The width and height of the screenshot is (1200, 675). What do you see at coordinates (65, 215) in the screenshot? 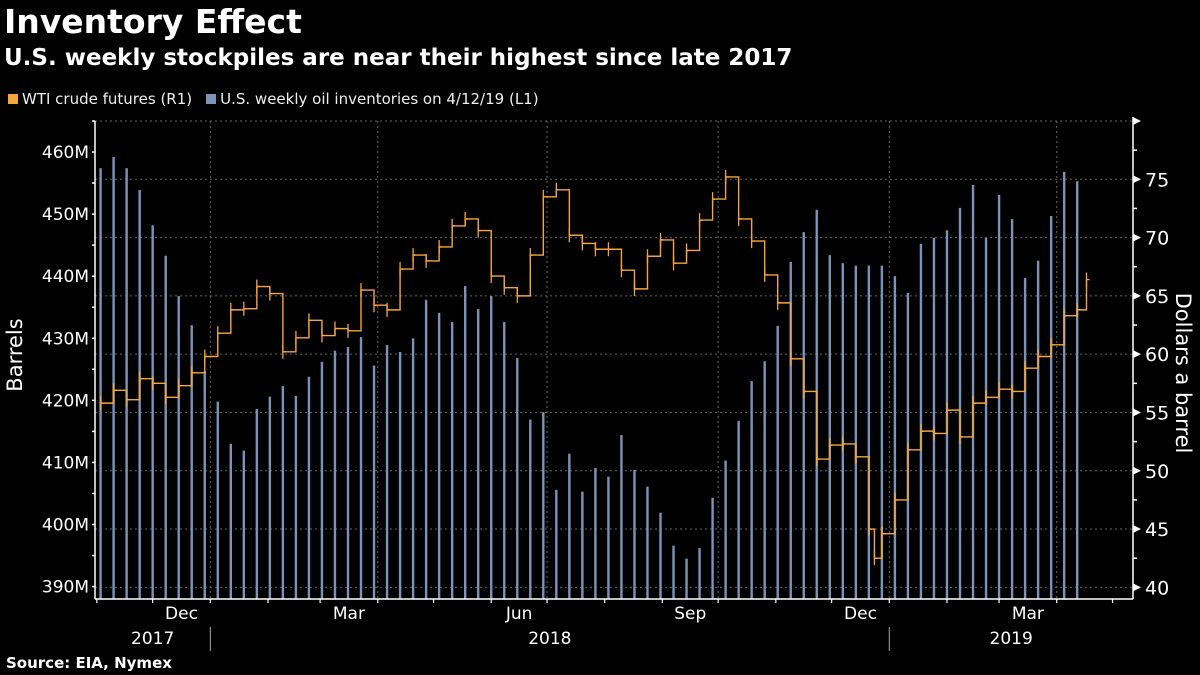
I see `left-tick-label: 450M` at bounding box center [65, 215].